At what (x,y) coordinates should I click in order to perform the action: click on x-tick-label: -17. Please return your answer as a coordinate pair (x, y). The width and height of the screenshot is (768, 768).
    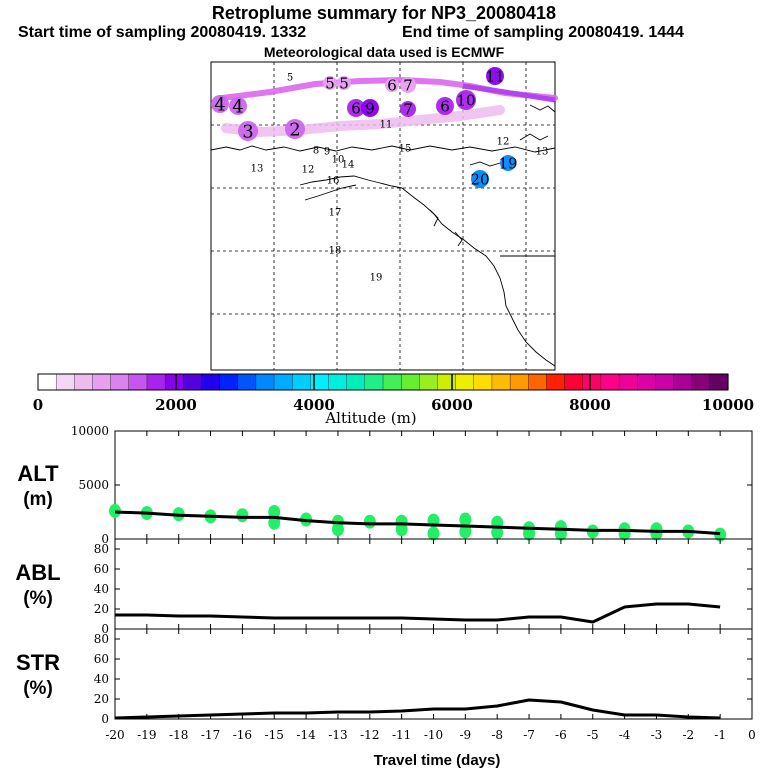
    Looking at the image, I should click on (210, 735).